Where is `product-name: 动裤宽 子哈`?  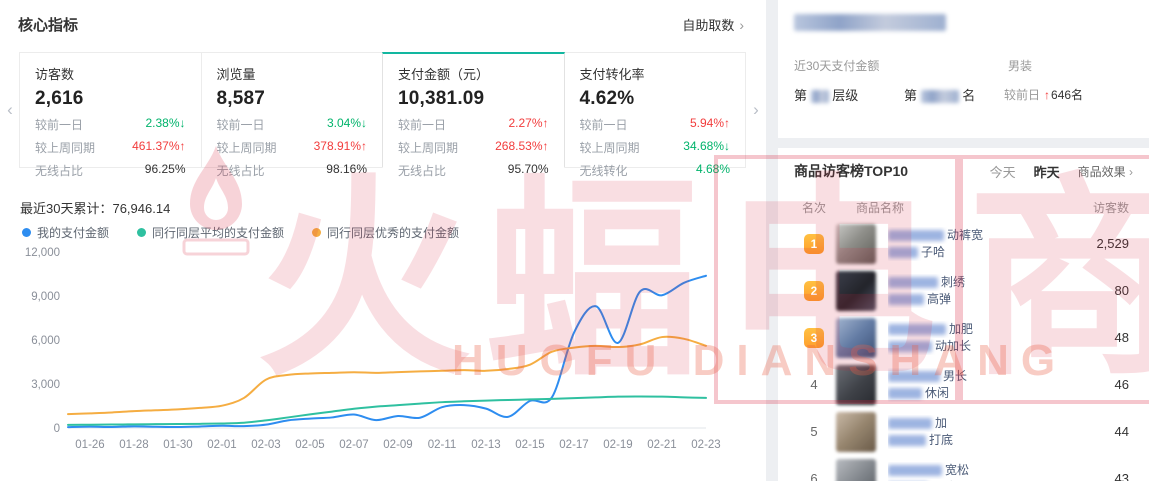
product-name: 动裤宽 子哈 is located at coordinates (984, 244).